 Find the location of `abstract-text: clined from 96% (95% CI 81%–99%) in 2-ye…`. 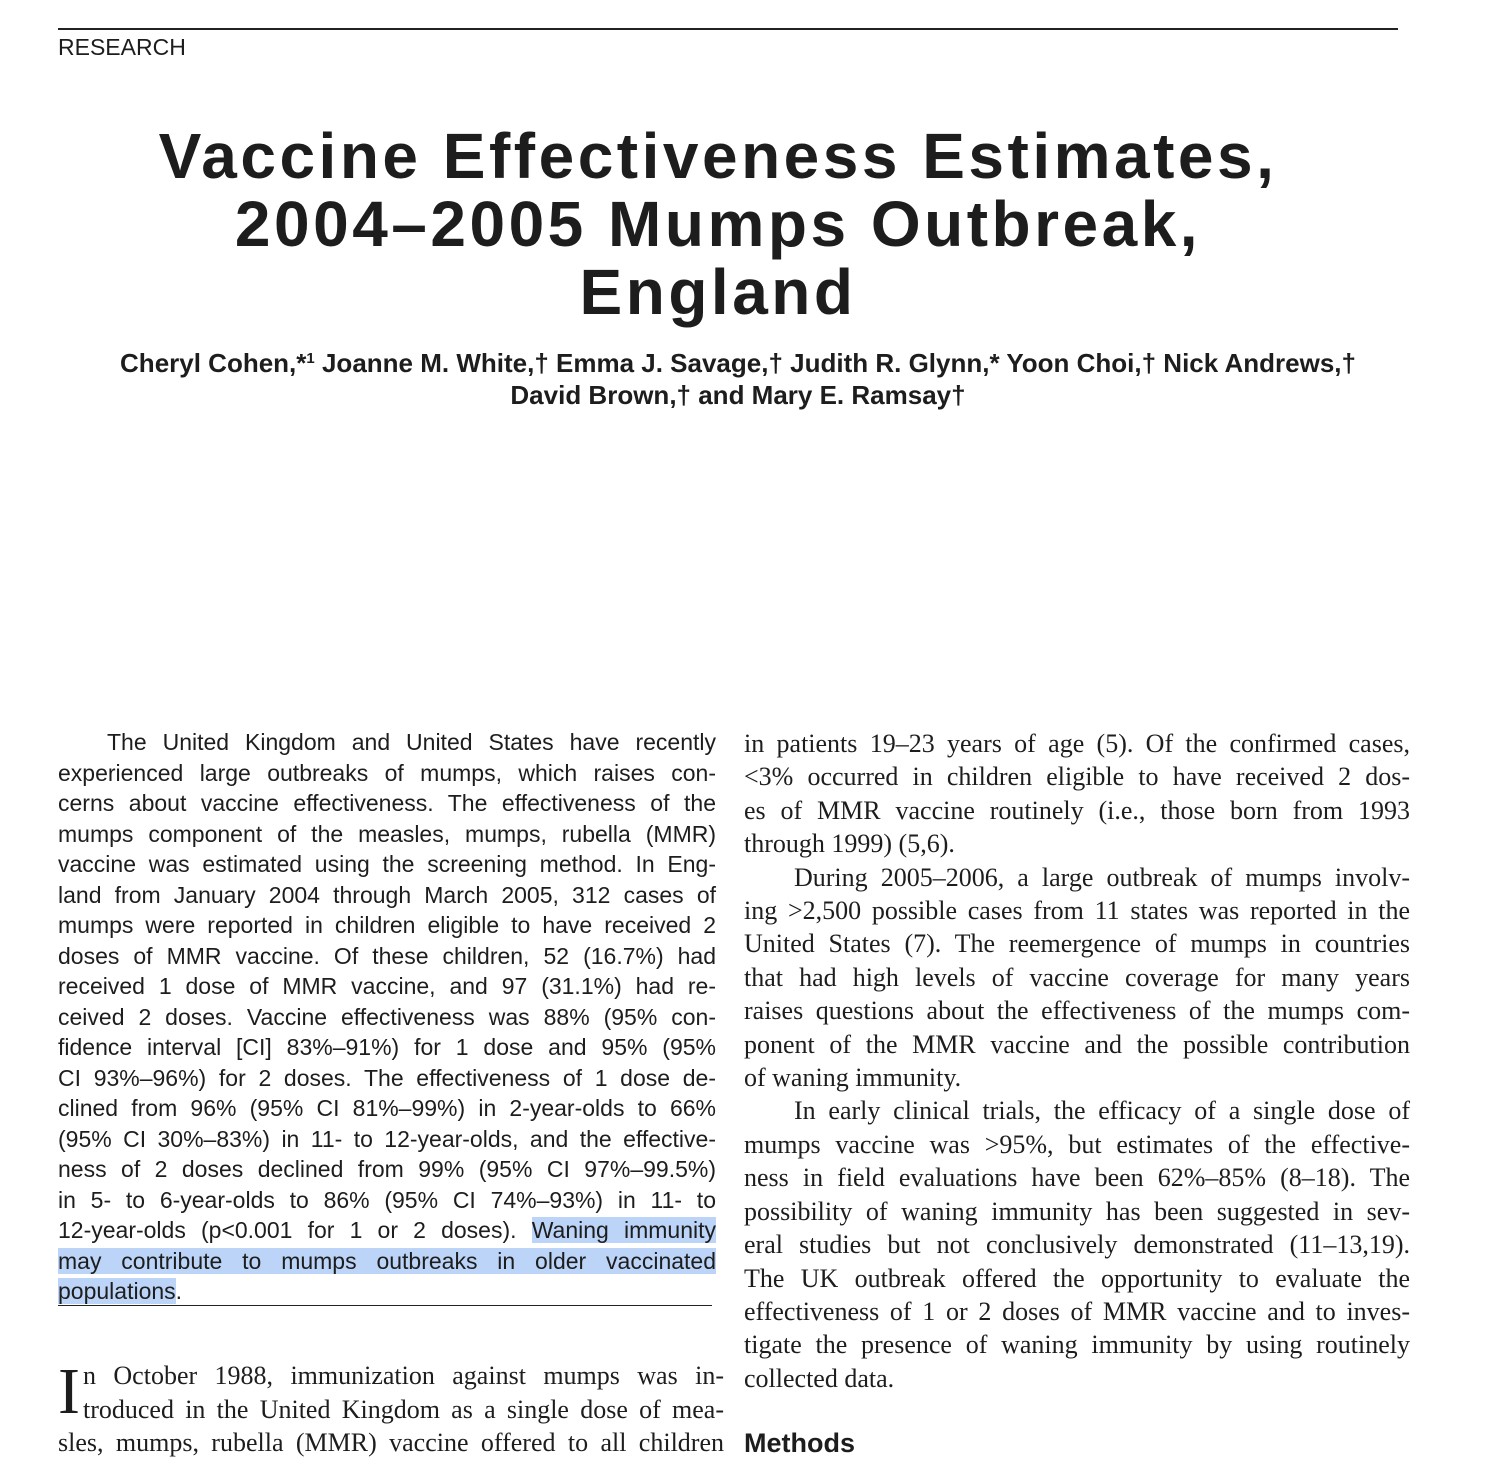

abstract-text: clined from 96% (95% CI 81%–99%) in 2-ye… is located at coordinates (387, 1108).